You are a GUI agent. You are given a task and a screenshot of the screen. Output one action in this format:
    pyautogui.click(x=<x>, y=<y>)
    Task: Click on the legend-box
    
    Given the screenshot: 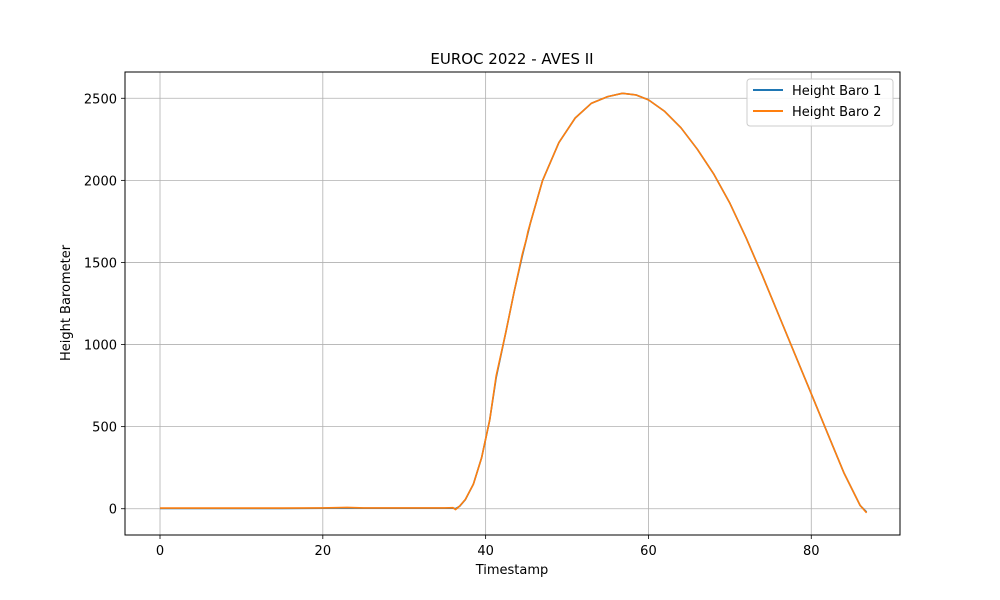 What is the action you would take?
    pyautogui.click(x=820, y=102)
    